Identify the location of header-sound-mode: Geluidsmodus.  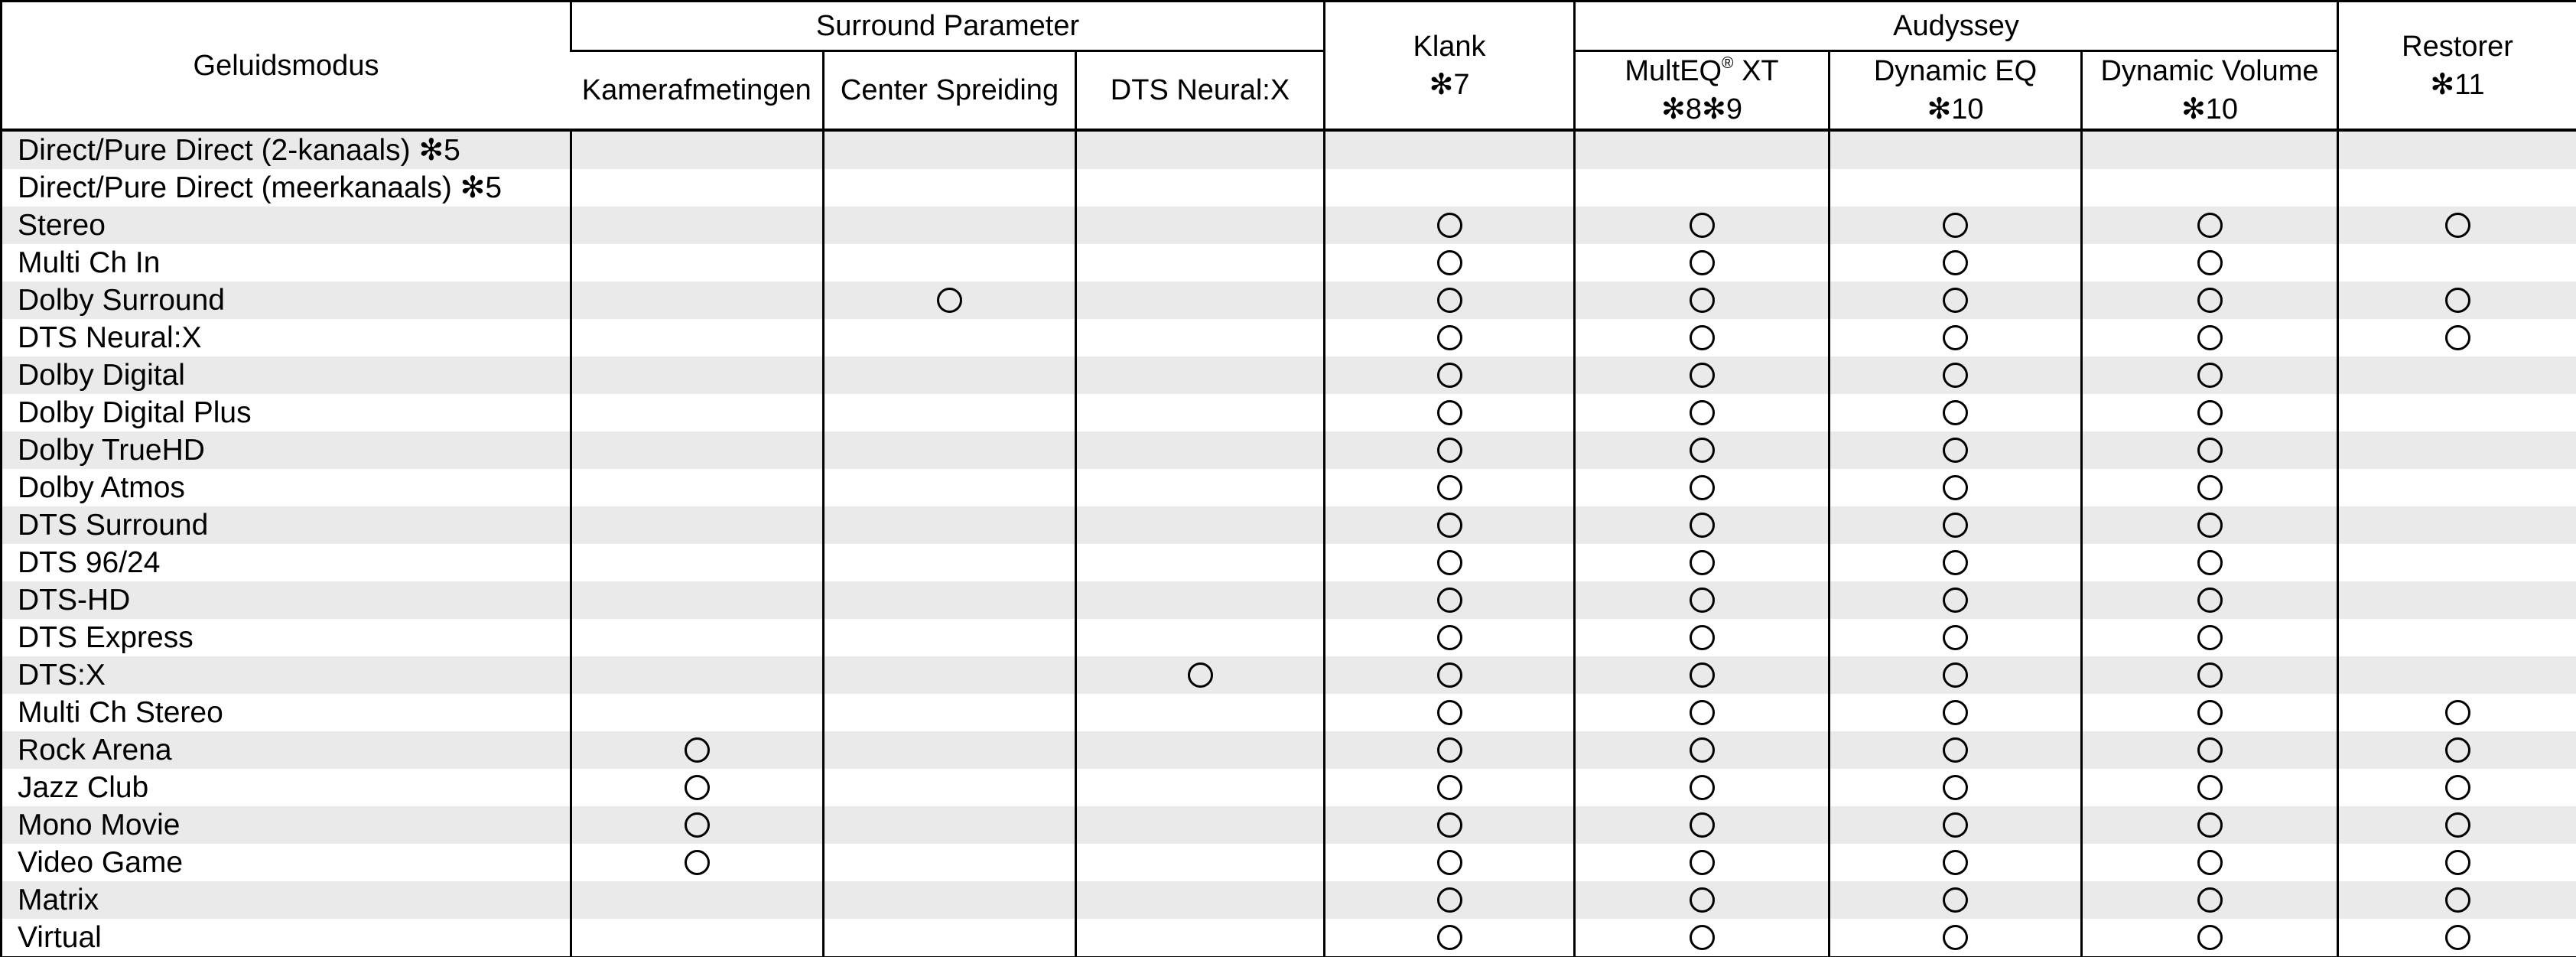
(286, 66).